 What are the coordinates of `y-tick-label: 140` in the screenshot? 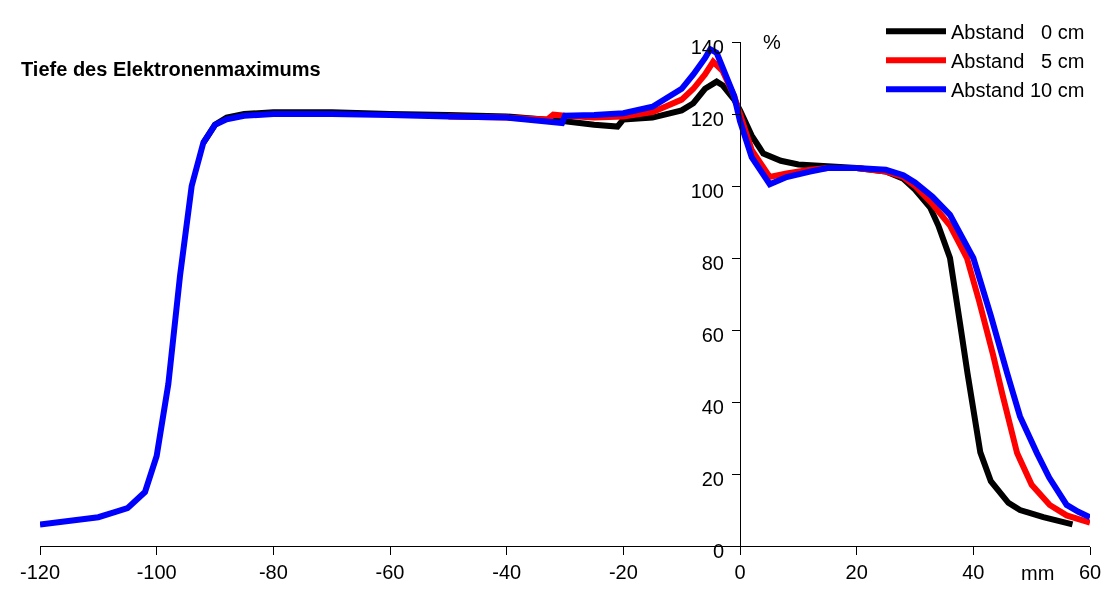 It's located at (707, 47).